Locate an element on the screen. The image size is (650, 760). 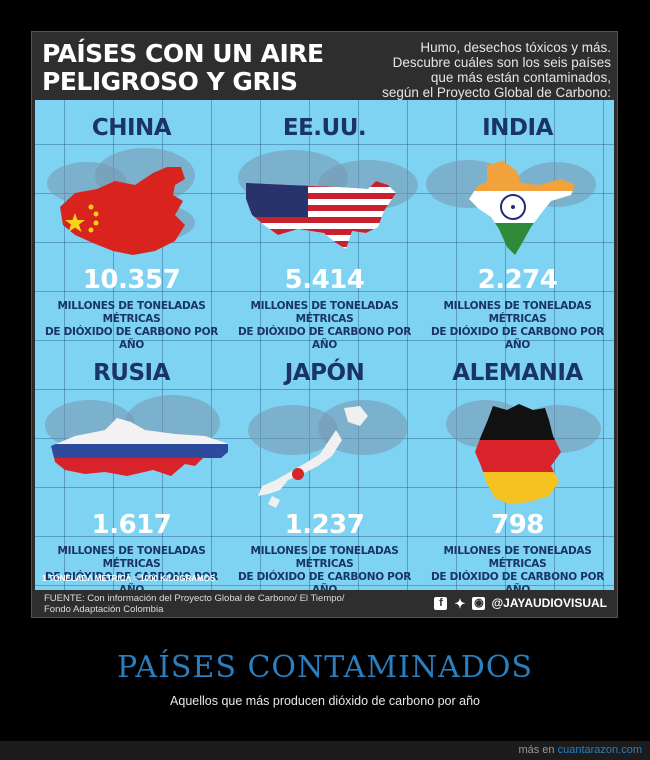
facebook-icon: f is located at coordinates (441, 603).